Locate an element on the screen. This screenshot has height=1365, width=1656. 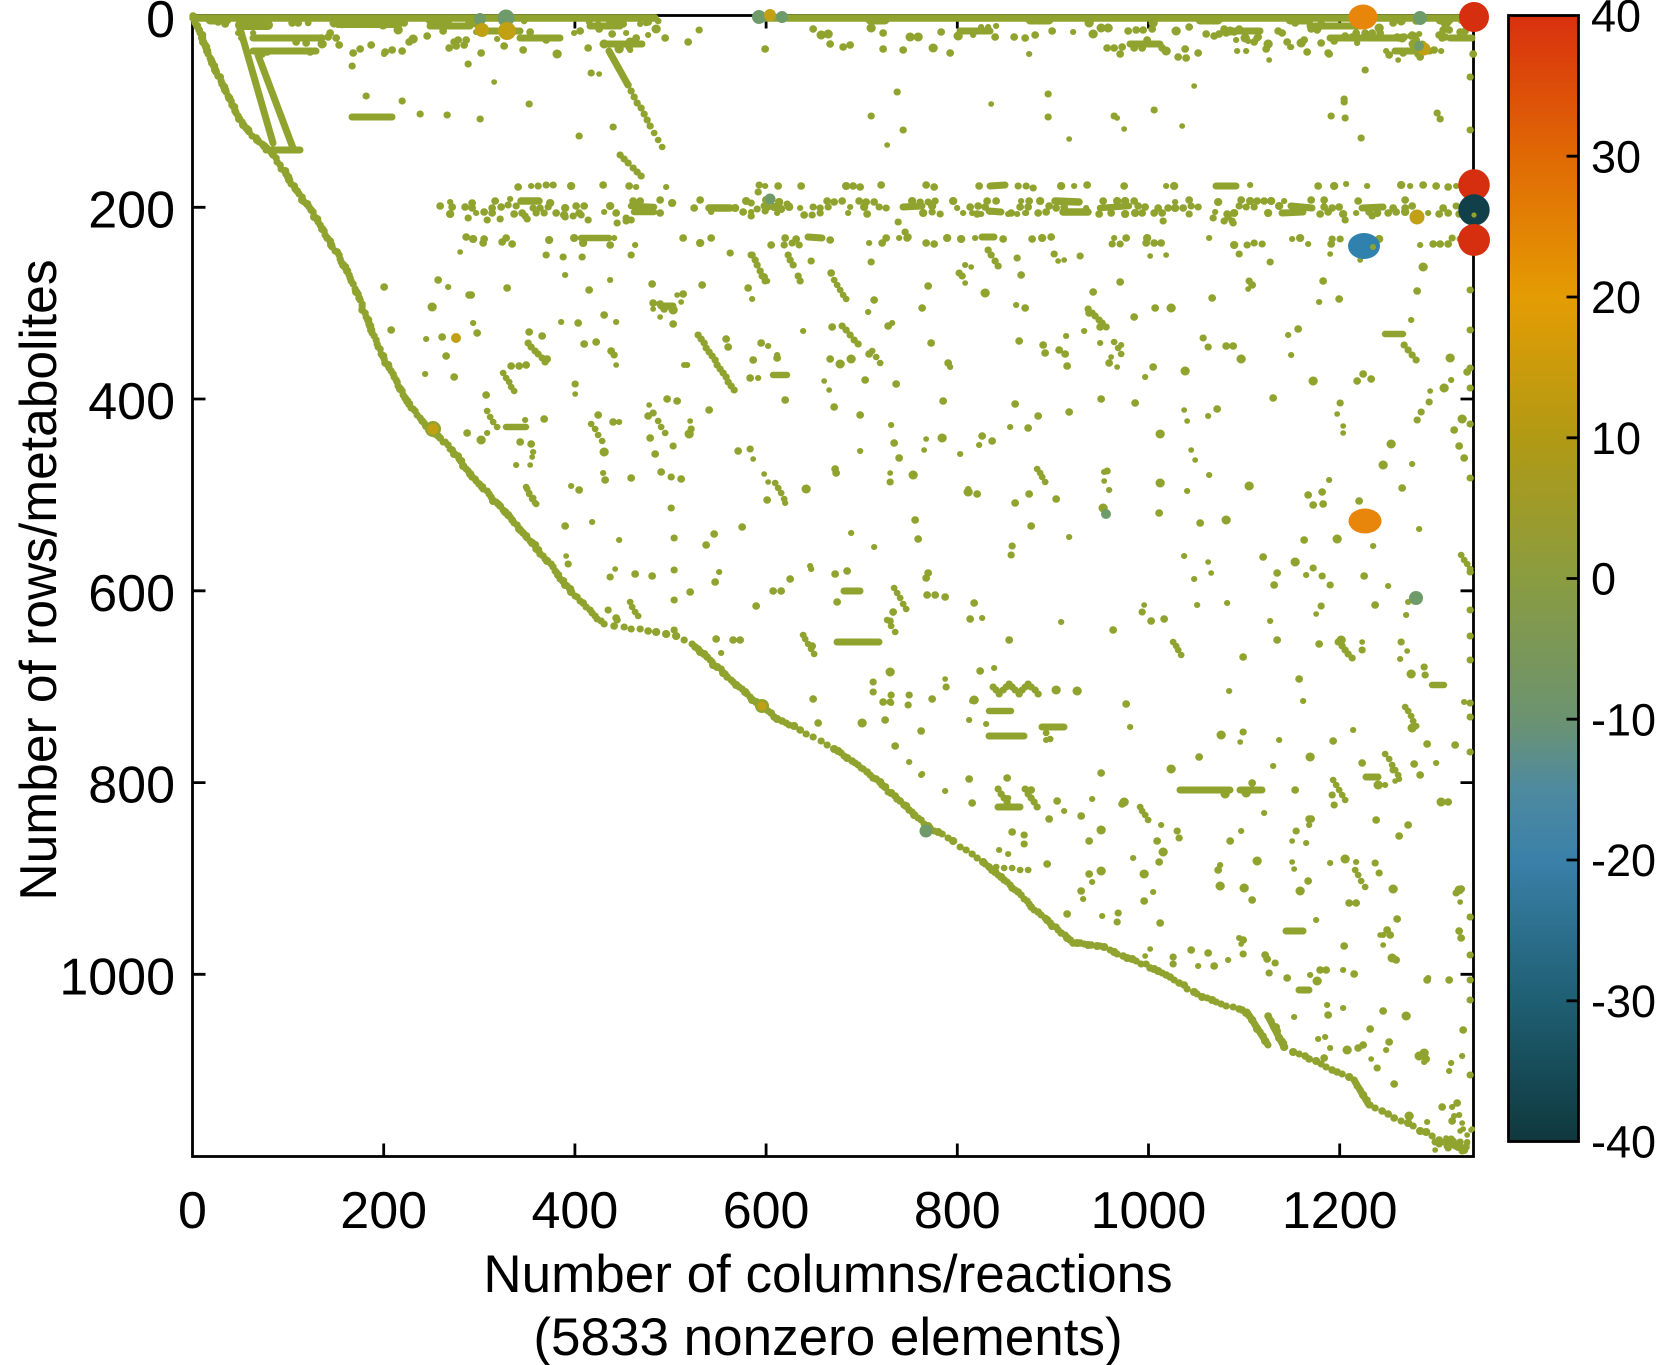
svg-text: 20 is located at coordinates (1616, 297).